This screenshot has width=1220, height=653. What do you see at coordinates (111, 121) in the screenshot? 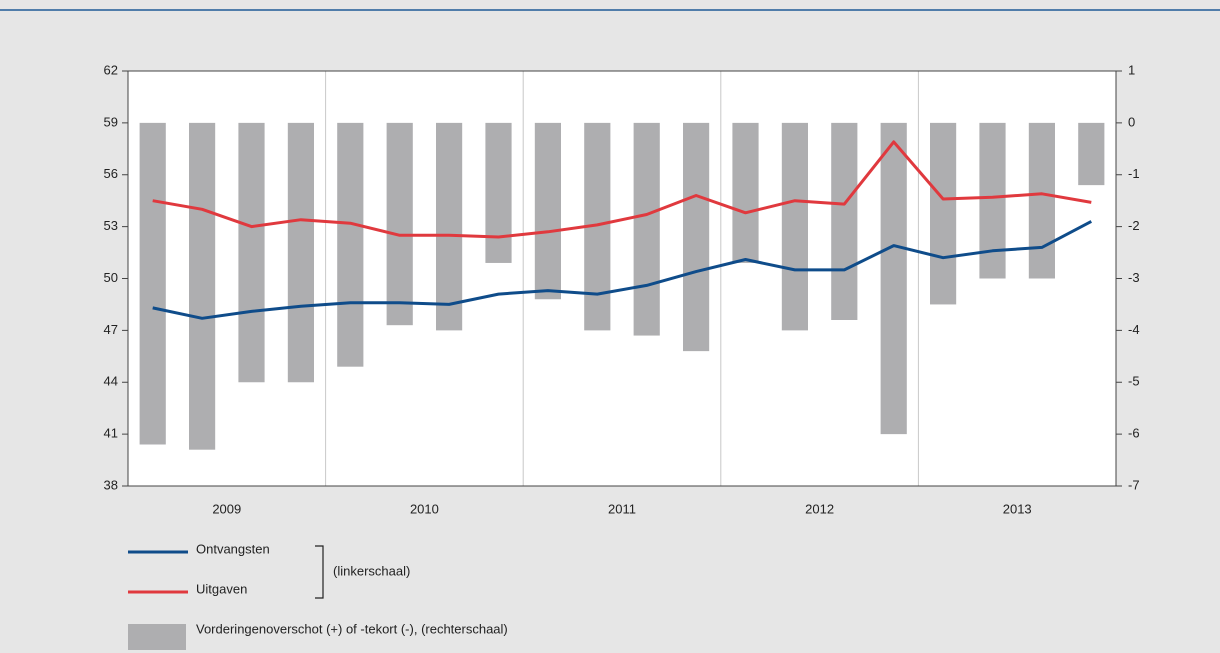
I see `y-tick-label: 59` at bounding box center [111, 121].